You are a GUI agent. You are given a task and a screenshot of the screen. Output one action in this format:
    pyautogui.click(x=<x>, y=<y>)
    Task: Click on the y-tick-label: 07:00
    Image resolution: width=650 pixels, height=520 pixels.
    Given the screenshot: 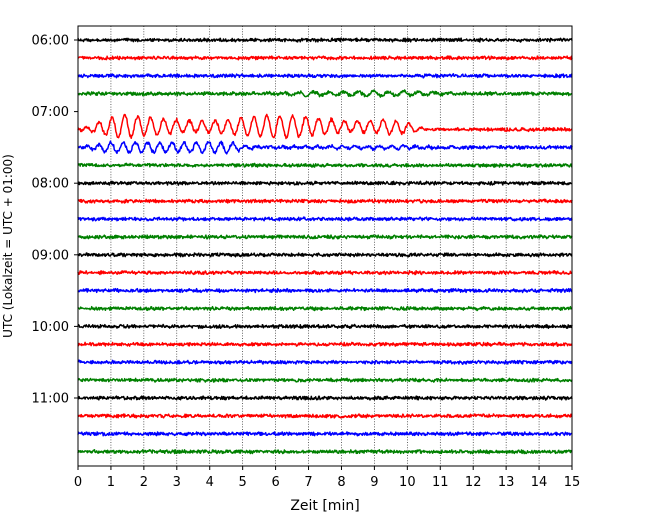 What is the action you would take?
    pyautogui.click(x=50, y=112)
    